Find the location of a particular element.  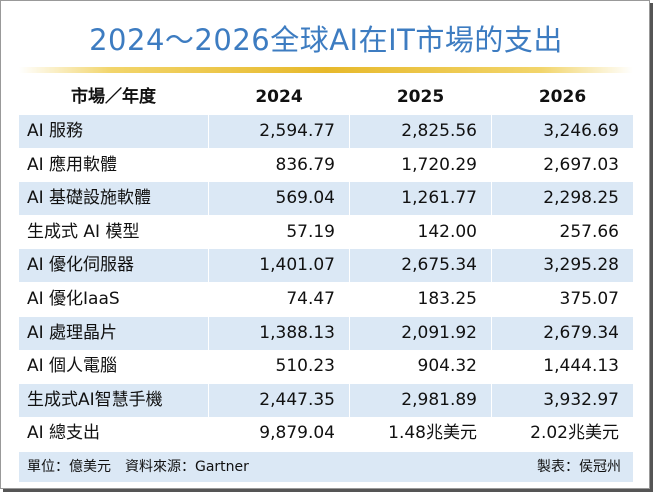

row-label: 生成式 AI 模型 is located at coordinates (83, 232).